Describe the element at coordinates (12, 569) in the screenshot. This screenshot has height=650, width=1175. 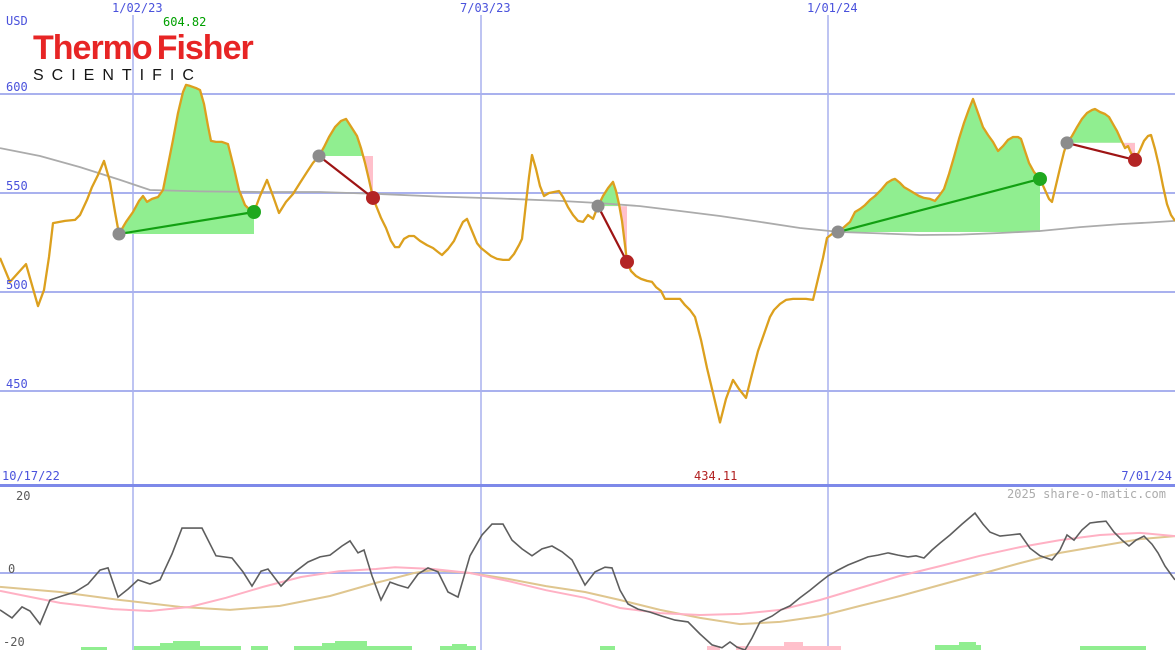
I see `indicator-tick-0: 0` at that location.